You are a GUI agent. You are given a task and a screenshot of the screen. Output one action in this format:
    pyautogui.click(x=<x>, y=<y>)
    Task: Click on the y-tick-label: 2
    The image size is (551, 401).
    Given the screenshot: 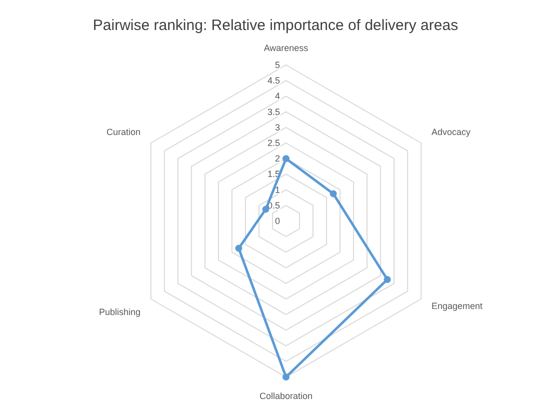 What is the action you would take?
    pyautogui.click(x=277, y=159)
    